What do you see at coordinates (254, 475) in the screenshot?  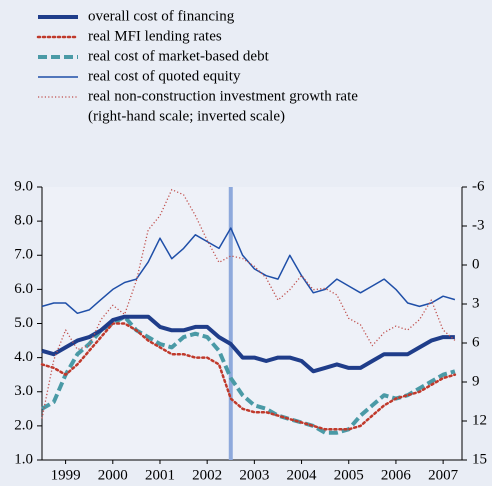 I see `x-tick-label: 2003` at bounding box center [254, 475].